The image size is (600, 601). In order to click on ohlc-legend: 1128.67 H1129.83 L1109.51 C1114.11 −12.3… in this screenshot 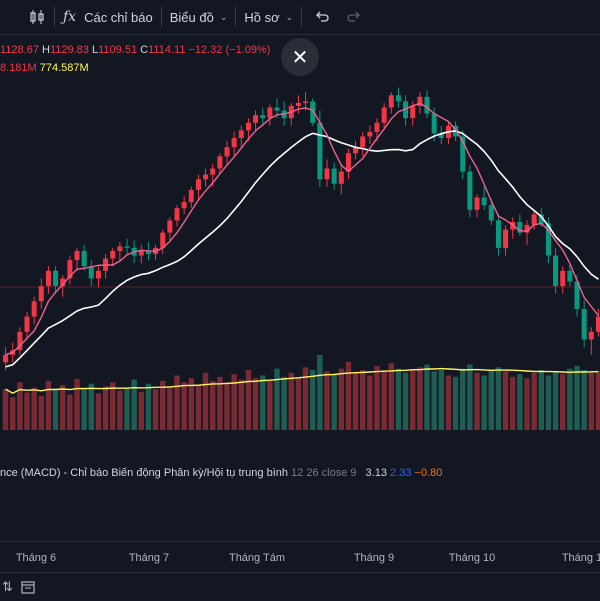, I will do `click(135, 50)`.